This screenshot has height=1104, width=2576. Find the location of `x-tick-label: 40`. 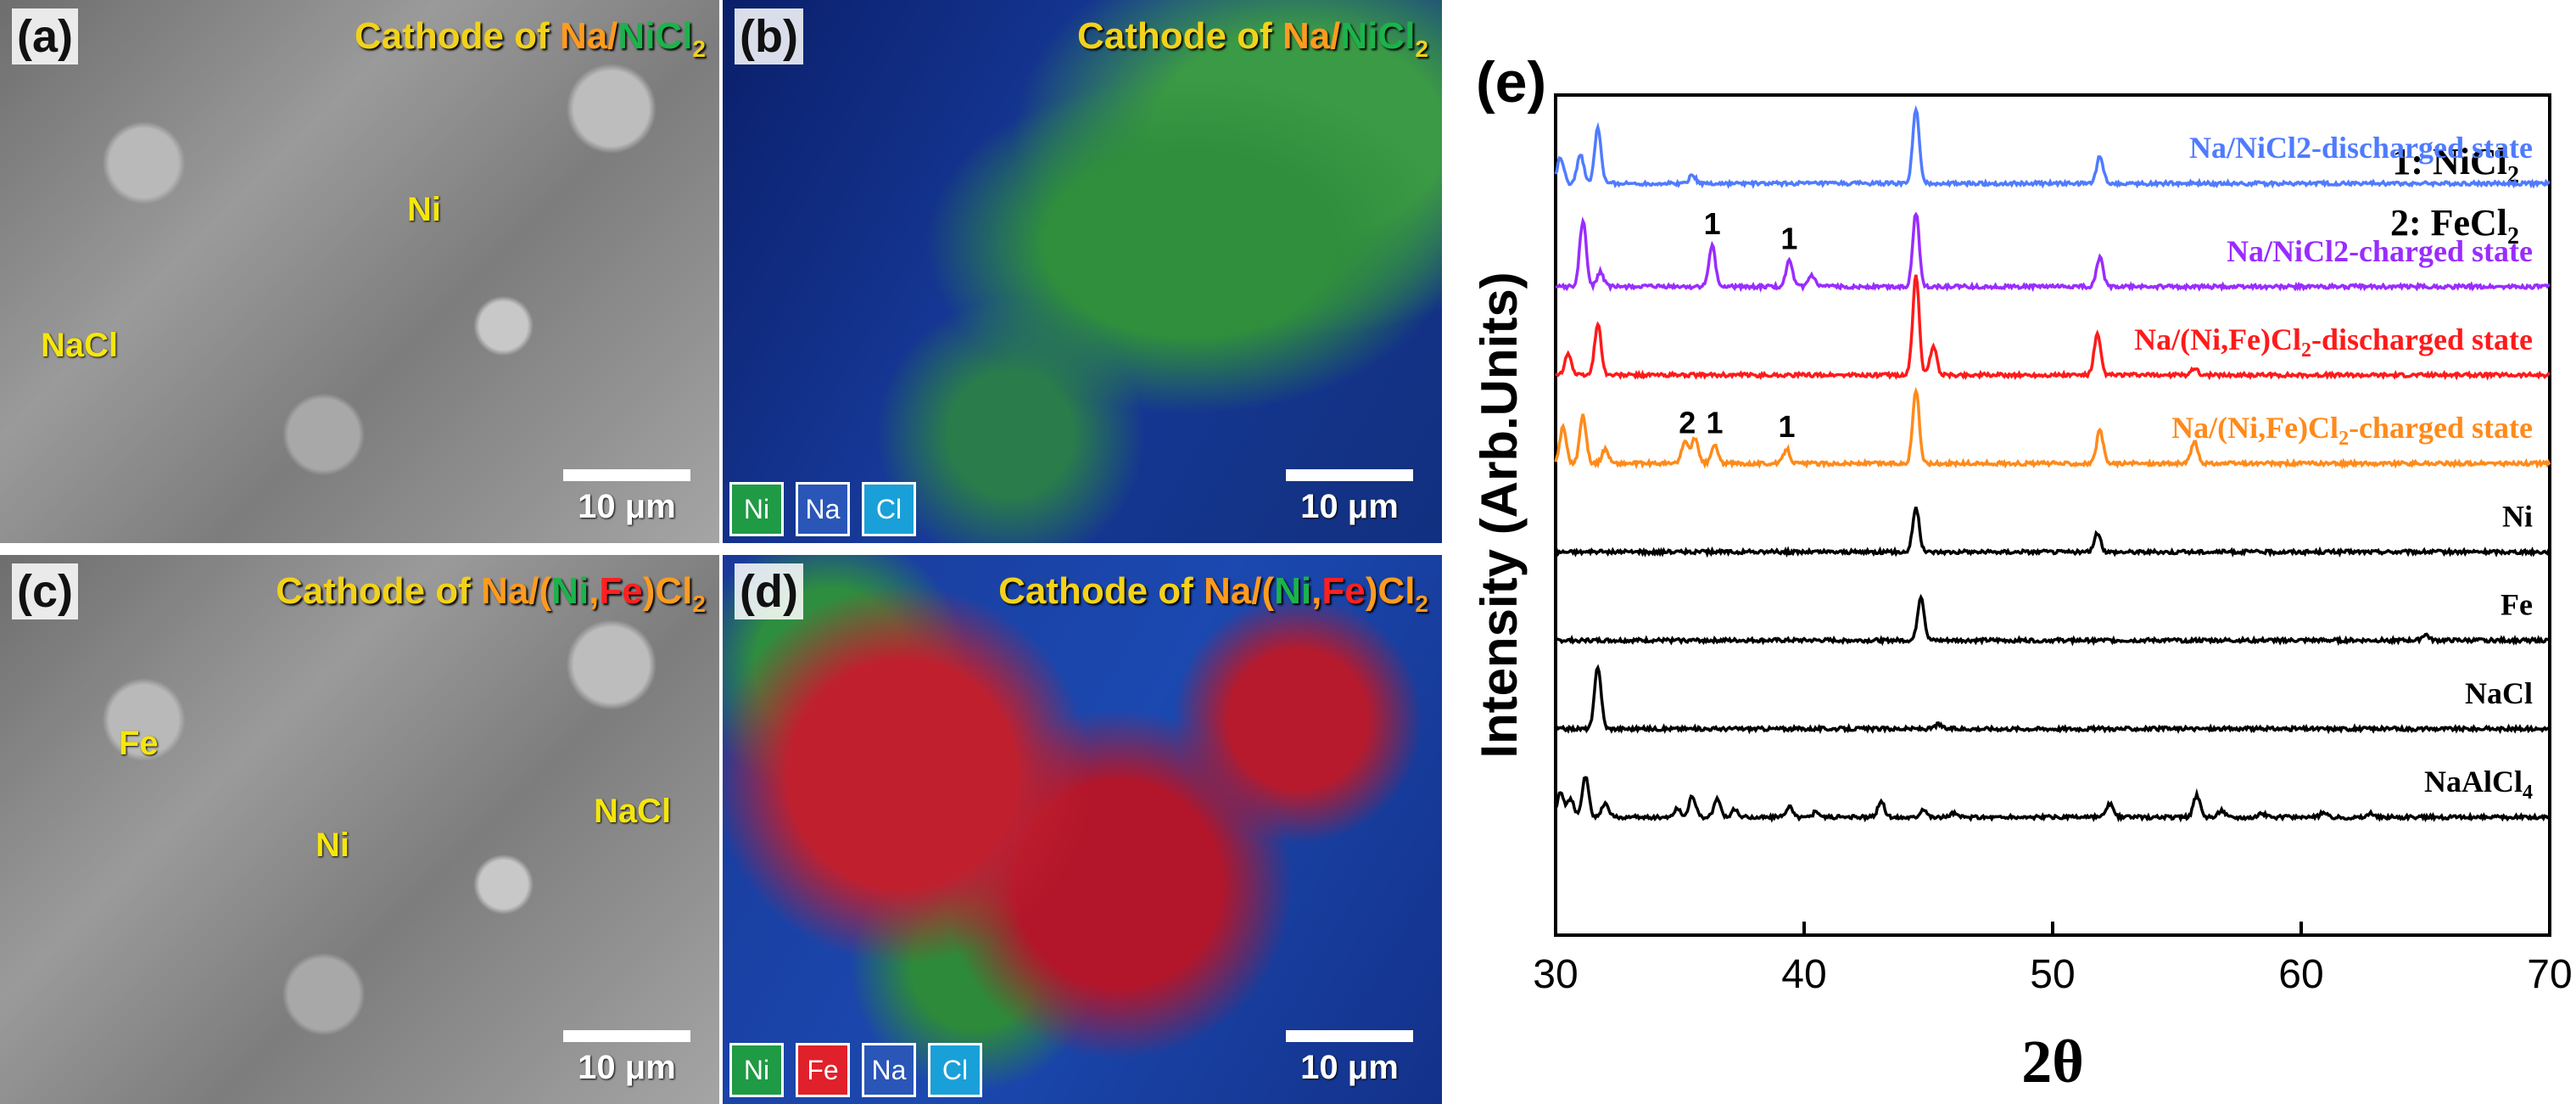

x-tick-label: 40 is located at coordinates (1803, 975).